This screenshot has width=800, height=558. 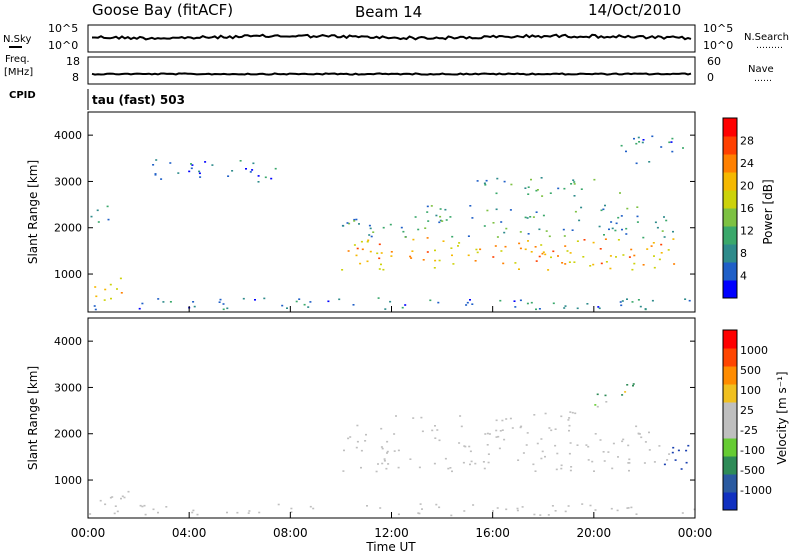 I want to click on colorbar-tick-label: 4, so click(x=743, y=276).